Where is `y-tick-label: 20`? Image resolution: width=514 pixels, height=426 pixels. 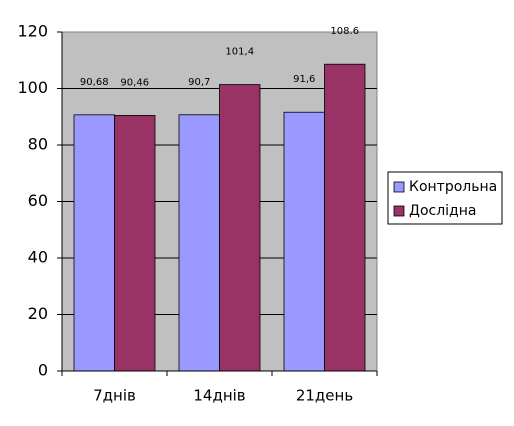
y-tick-label: 20 is located at coordinates (38, 313).